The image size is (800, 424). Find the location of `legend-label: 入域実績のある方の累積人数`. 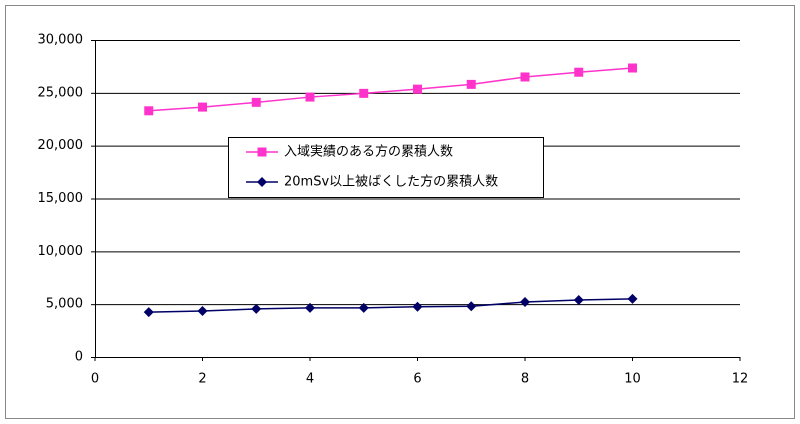

legend-label: 入域実績のある方の累積人数 is located at coordinates (368, 152).